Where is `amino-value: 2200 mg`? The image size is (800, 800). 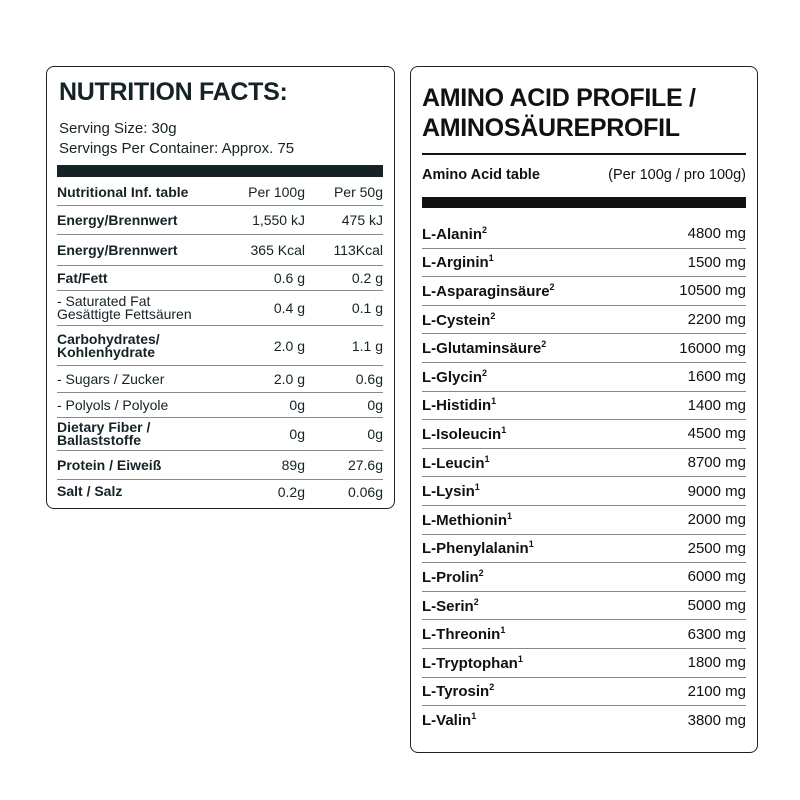
amino-value: 2200 mg is located at coordinates (716, 320).